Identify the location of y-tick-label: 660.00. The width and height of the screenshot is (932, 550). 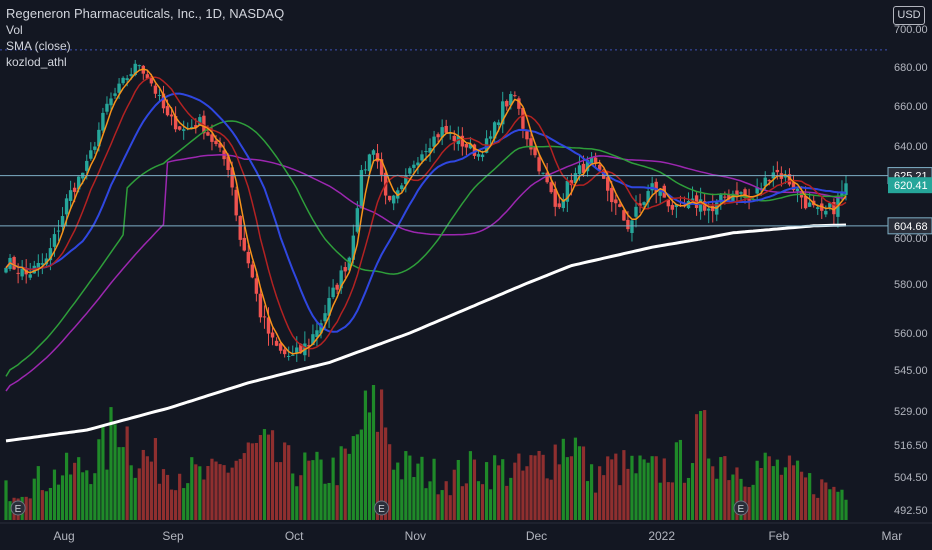
(911, 107).